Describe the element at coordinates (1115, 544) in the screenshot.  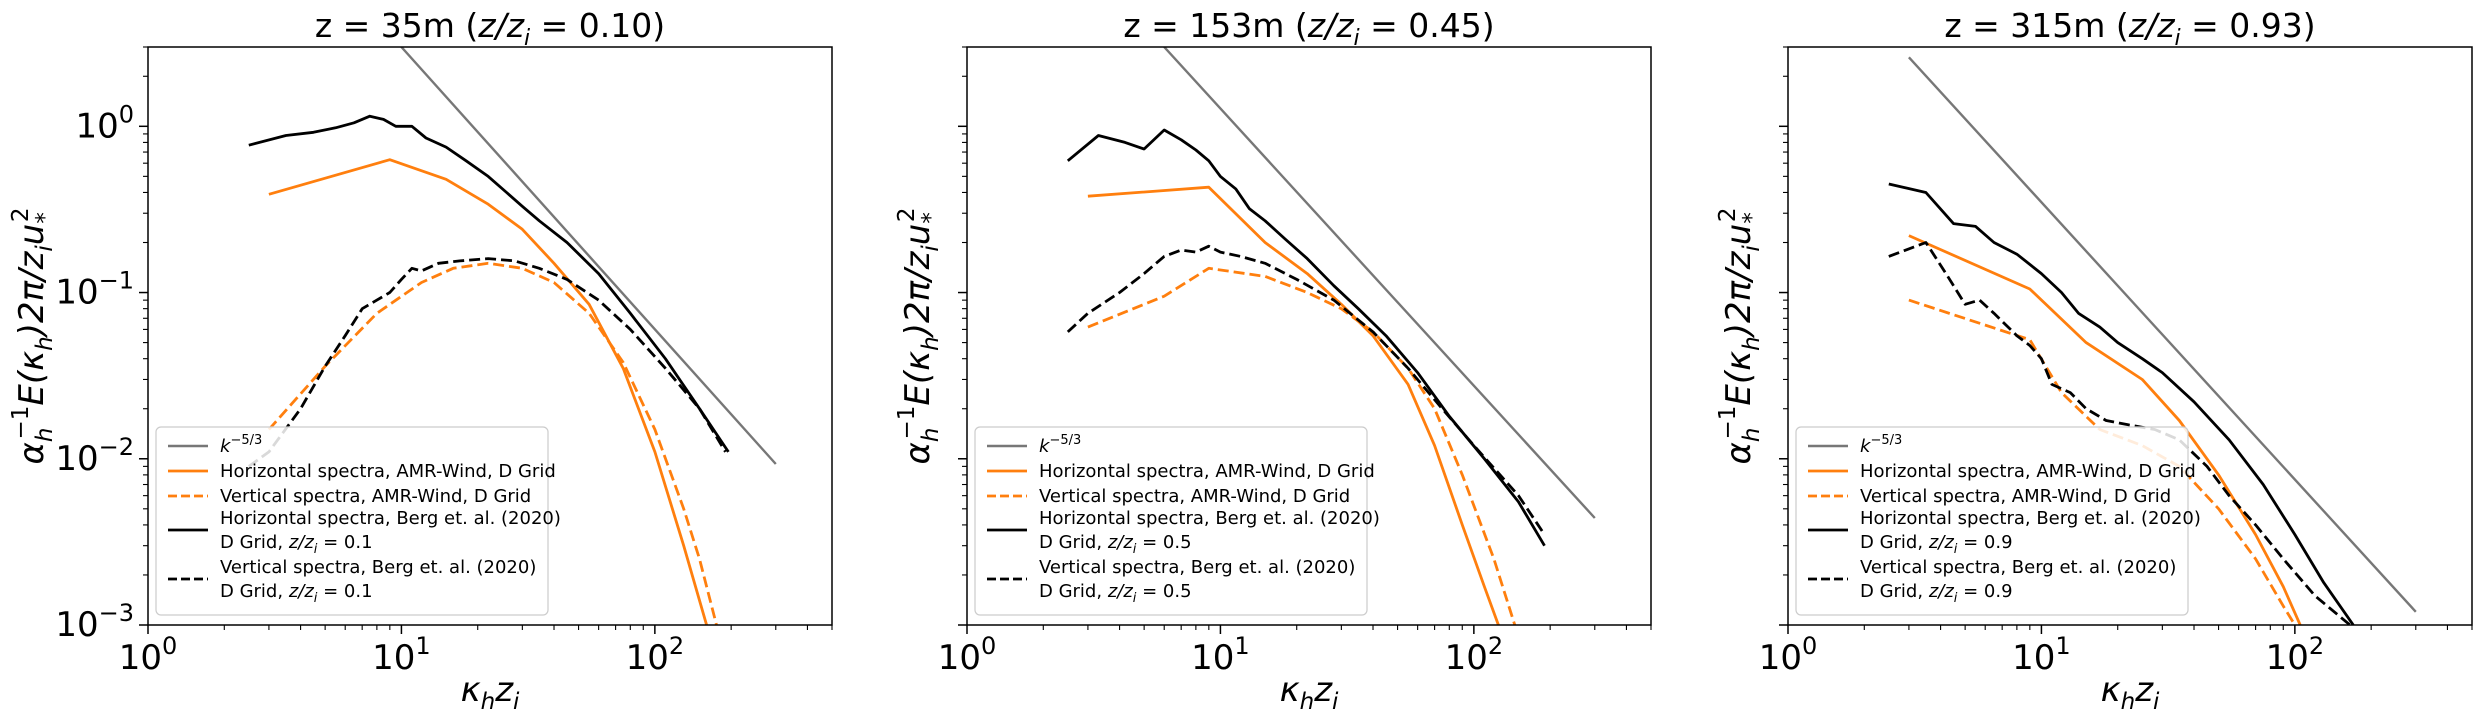
I see `legend-label-4-line2: D Grid, z/zi = 0.5` at that location.